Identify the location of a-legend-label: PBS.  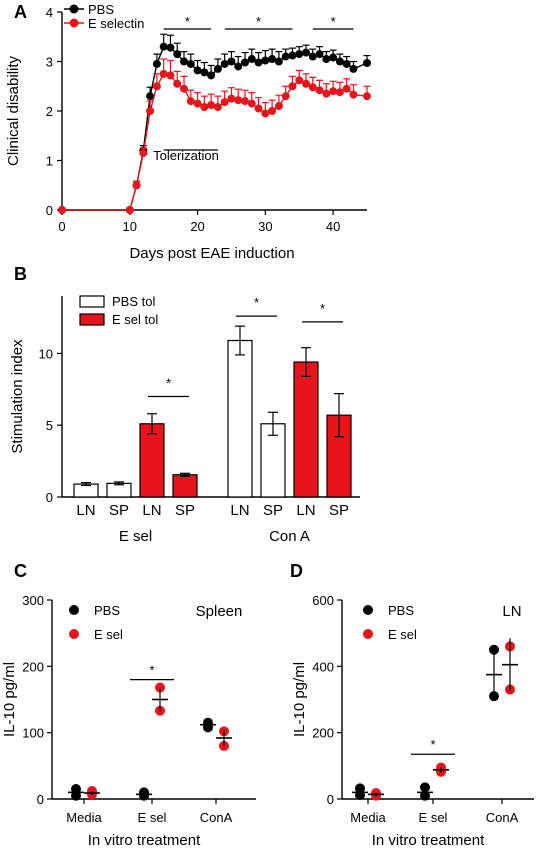
(101, 9).